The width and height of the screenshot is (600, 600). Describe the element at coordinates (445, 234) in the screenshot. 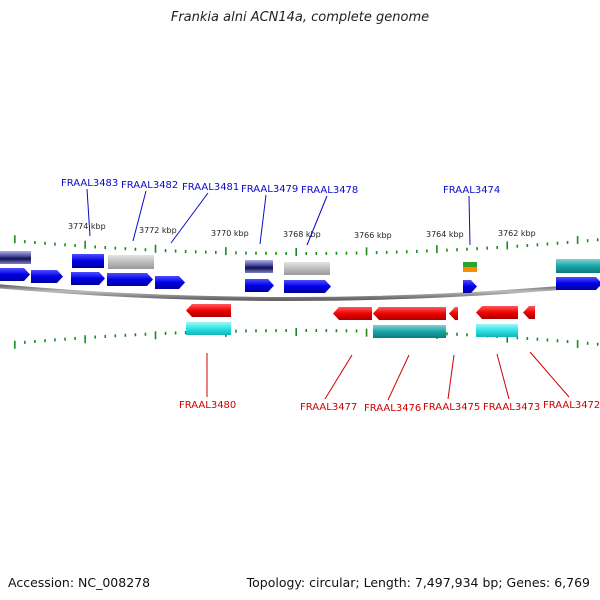

I see `kbp-label: 3764 kbp` at that location.